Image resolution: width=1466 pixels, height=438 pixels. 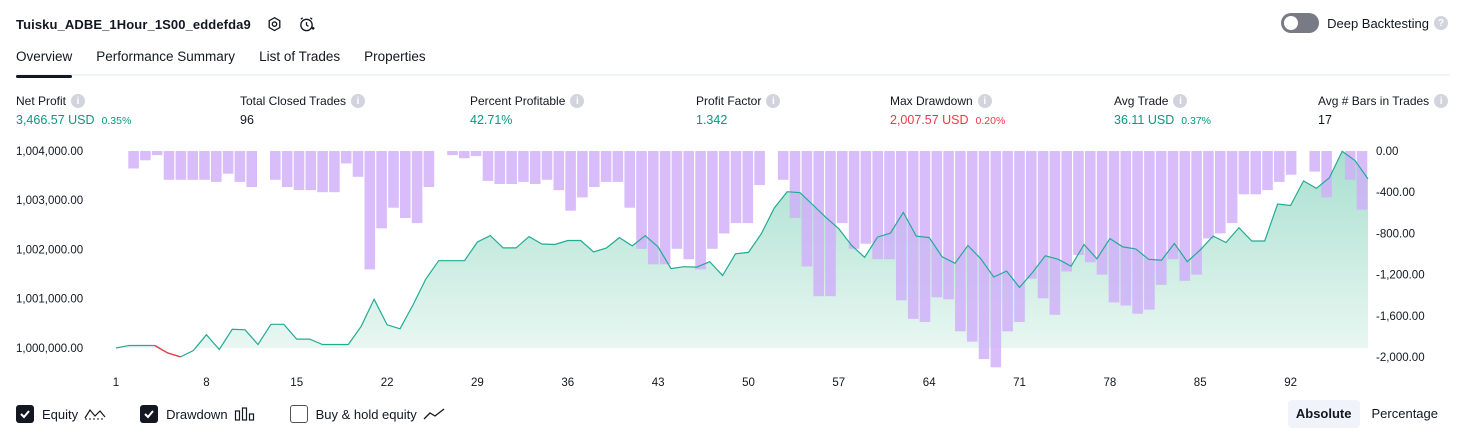 I want to click on help-icon: ?, so click(x=1441, y=23).